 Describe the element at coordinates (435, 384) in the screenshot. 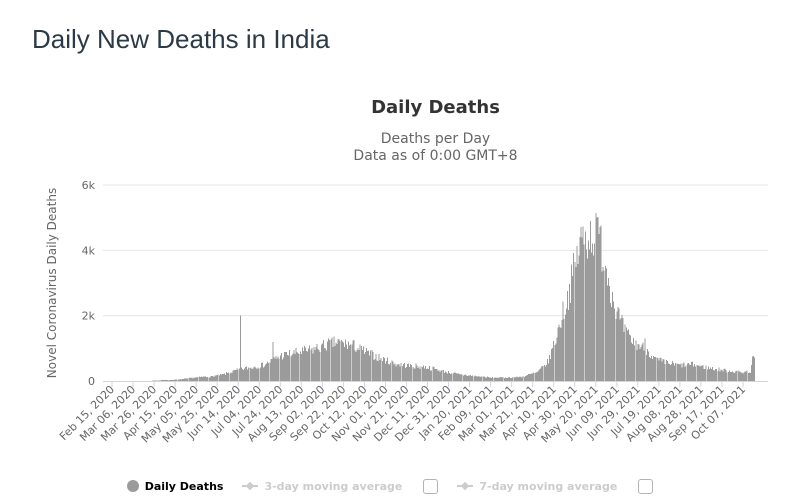

I see `x-axis` at that location.